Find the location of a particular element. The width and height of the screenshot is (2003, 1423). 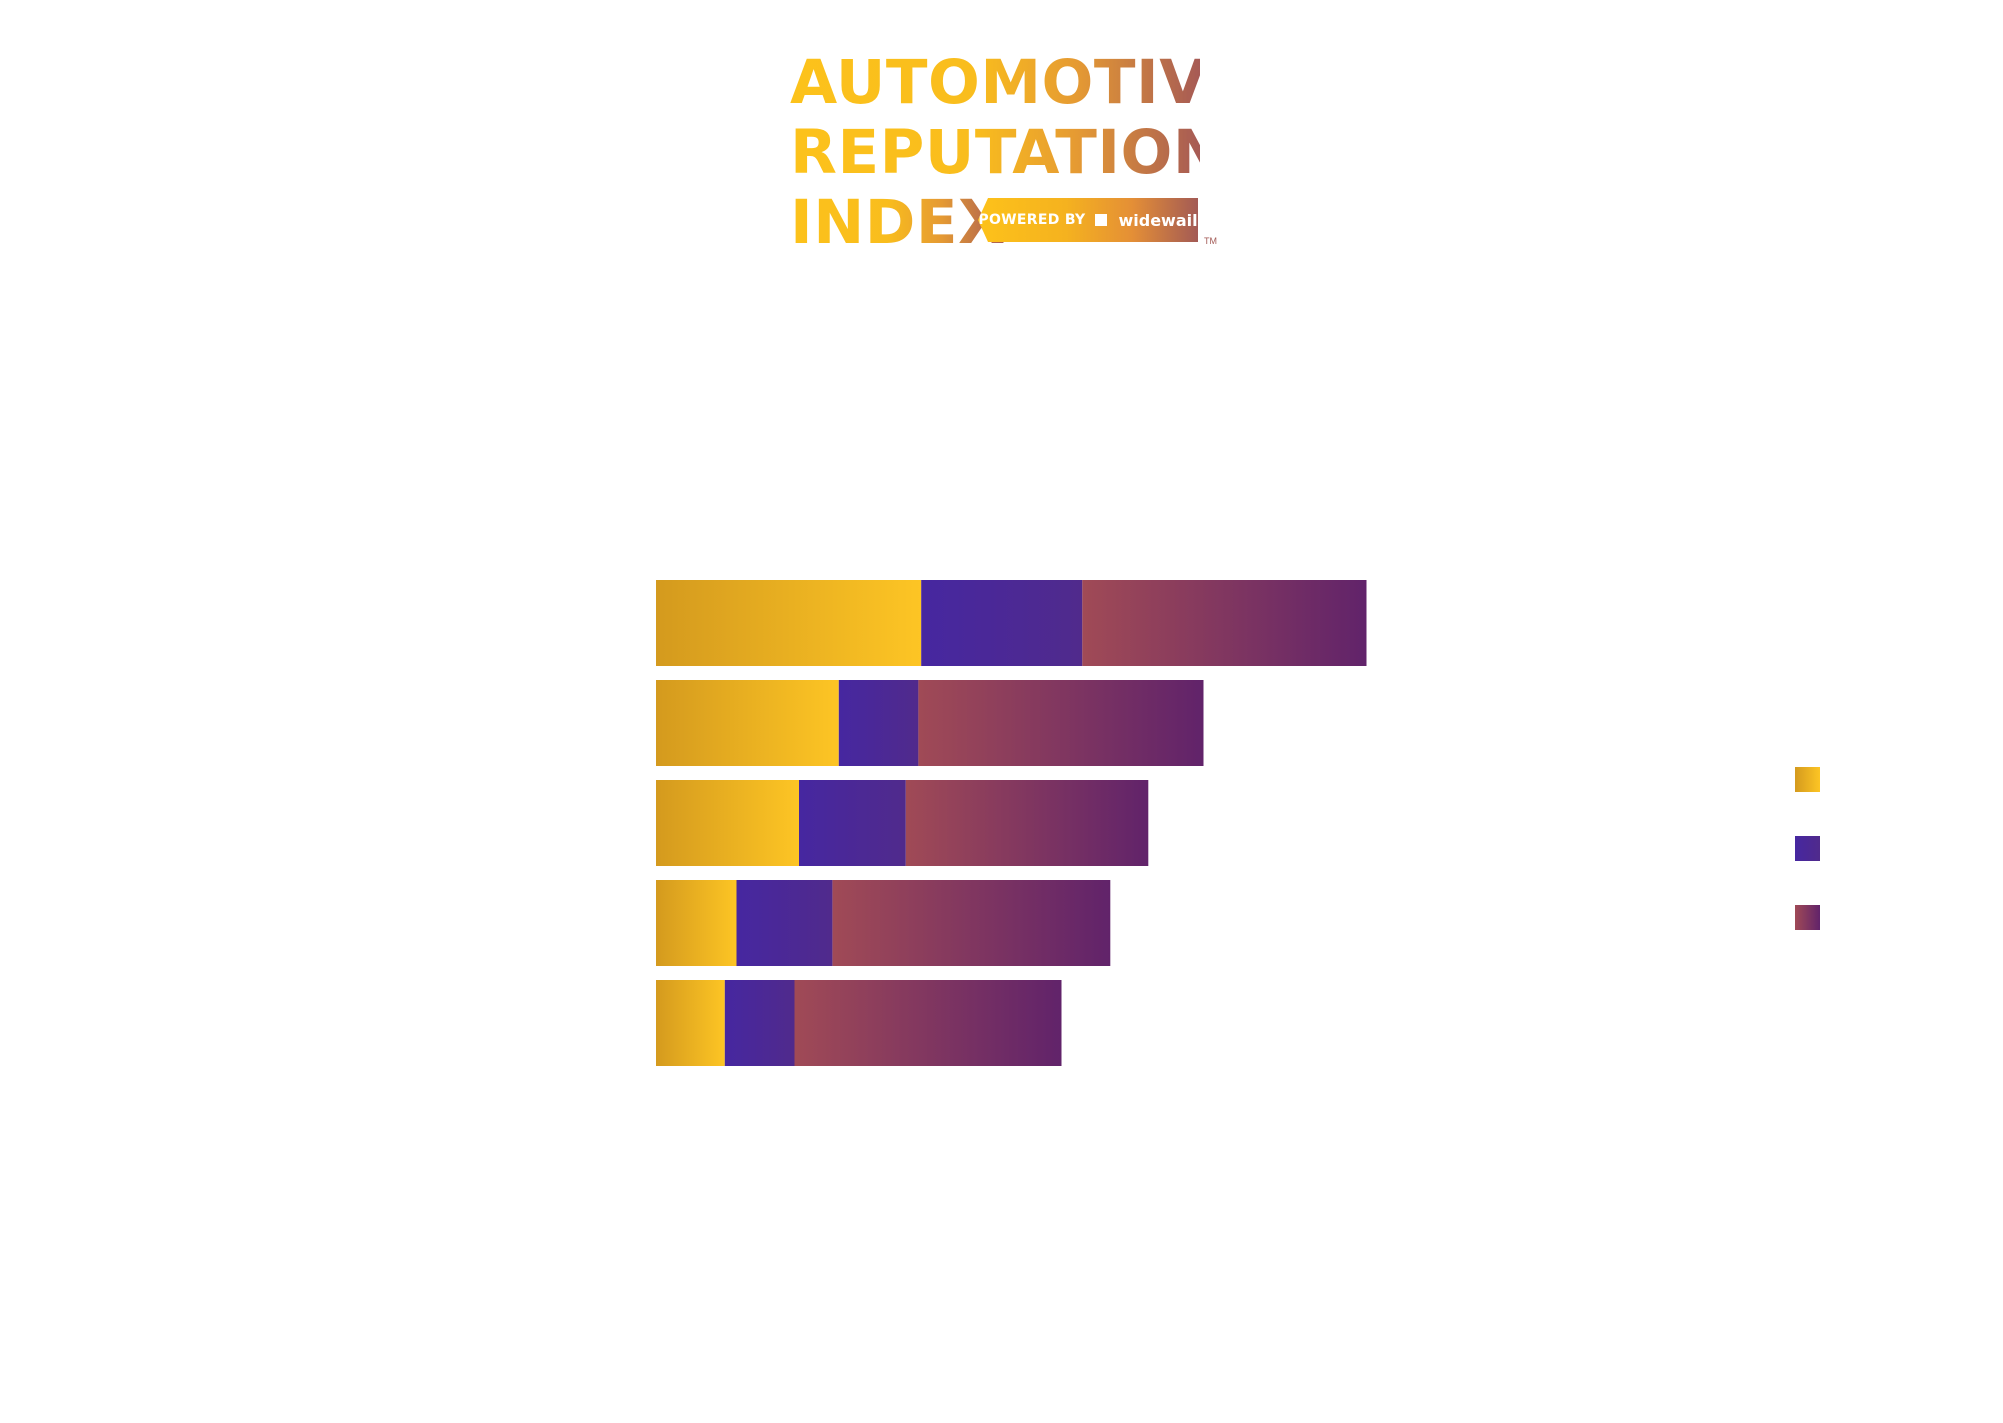

legend is located at coordinates (1807, 848).